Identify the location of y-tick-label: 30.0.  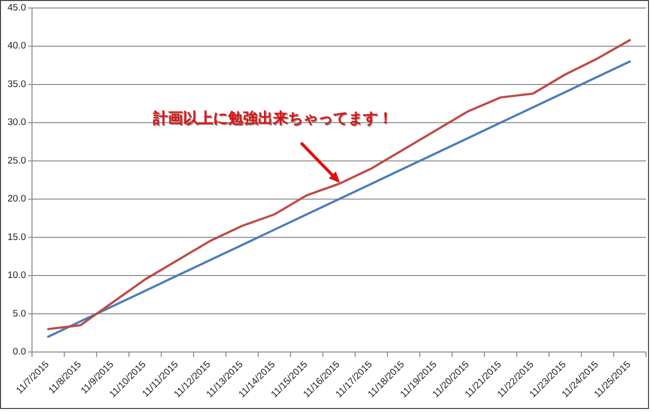
(17, 122).